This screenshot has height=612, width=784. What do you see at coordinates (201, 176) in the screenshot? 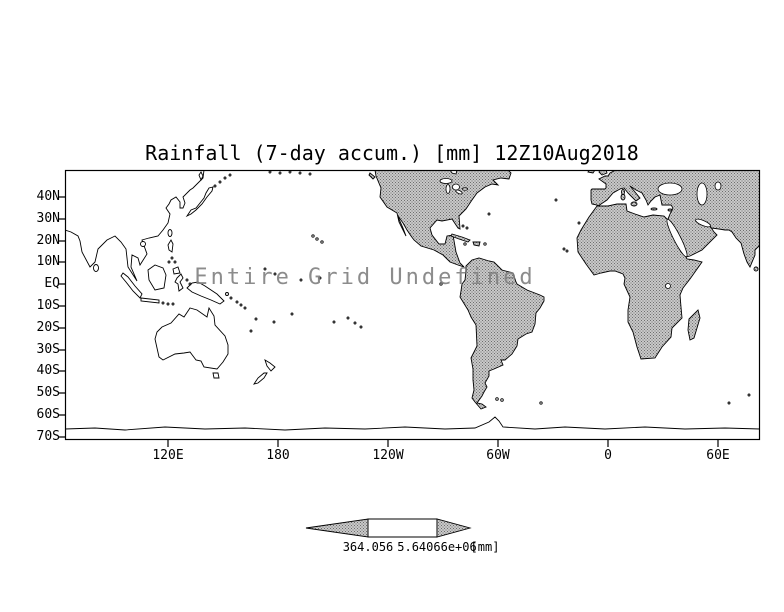
I see `sakhalin` at bounding box center [201, 176].